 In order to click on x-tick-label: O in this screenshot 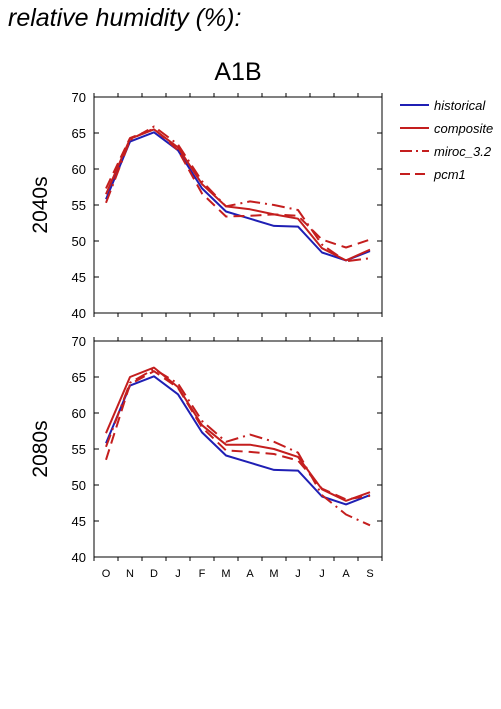, I will do `click(106, 574)`.